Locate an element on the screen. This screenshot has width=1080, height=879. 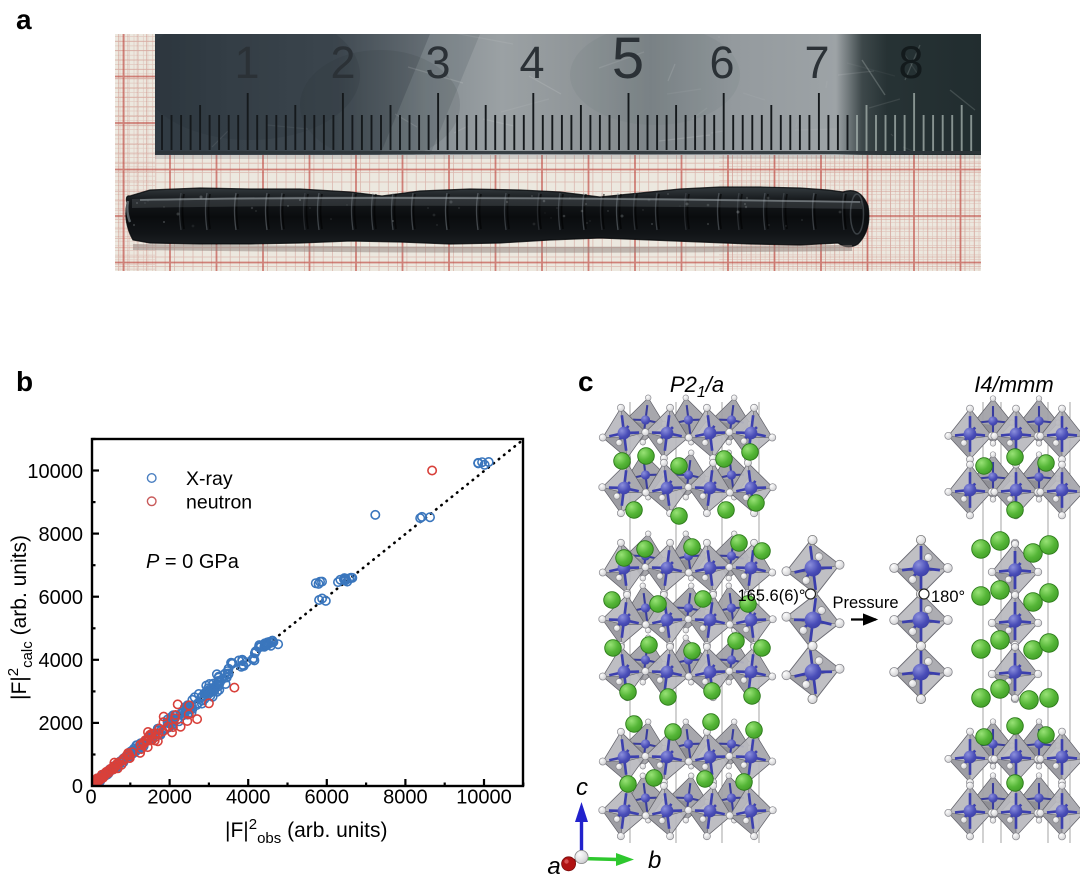
svg-text: 165.6(6)° is located at coordinates (771, 596).